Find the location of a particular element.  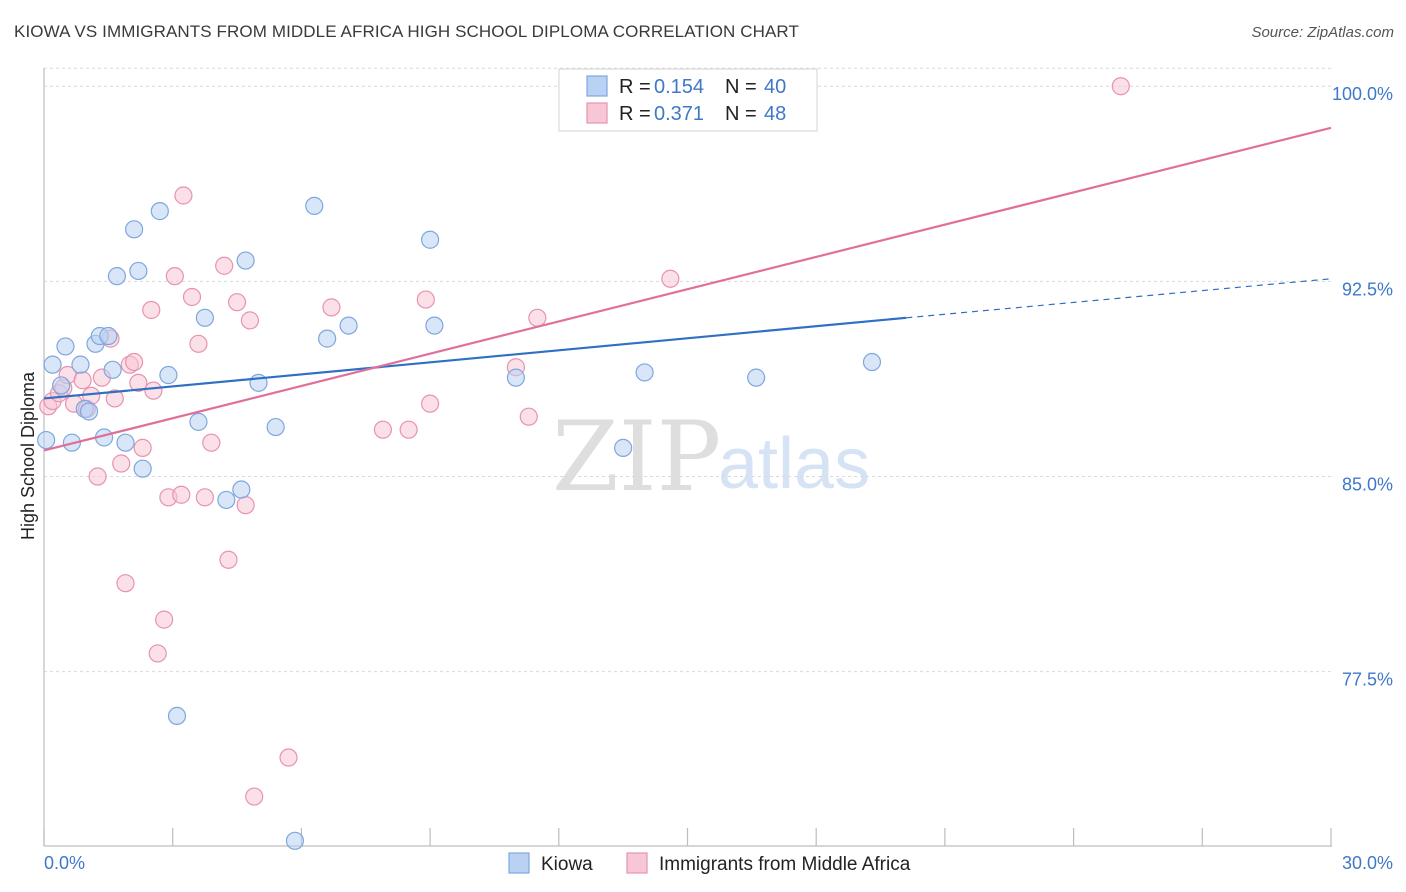

legend-r-label-africa: R = is located at coordinates (635, 114).